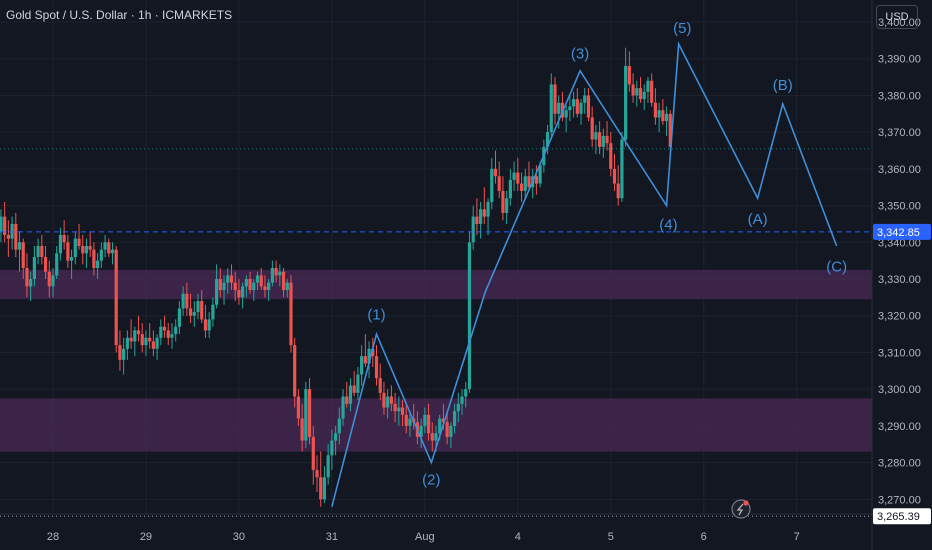 This screenshot has width=932, height=550. Describe the element at coordinates (899, 23) in the screenshot. I see `price-tick-label: 3,400.00` at that location.